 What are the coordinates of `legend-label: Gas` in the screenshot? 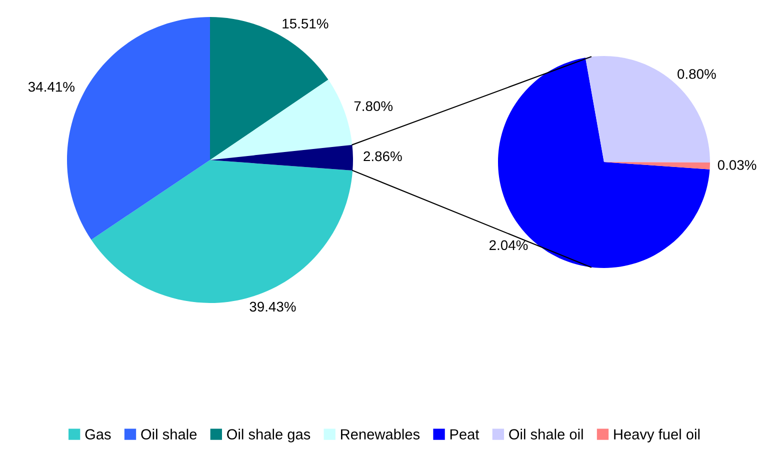 It's located at (98, 434).